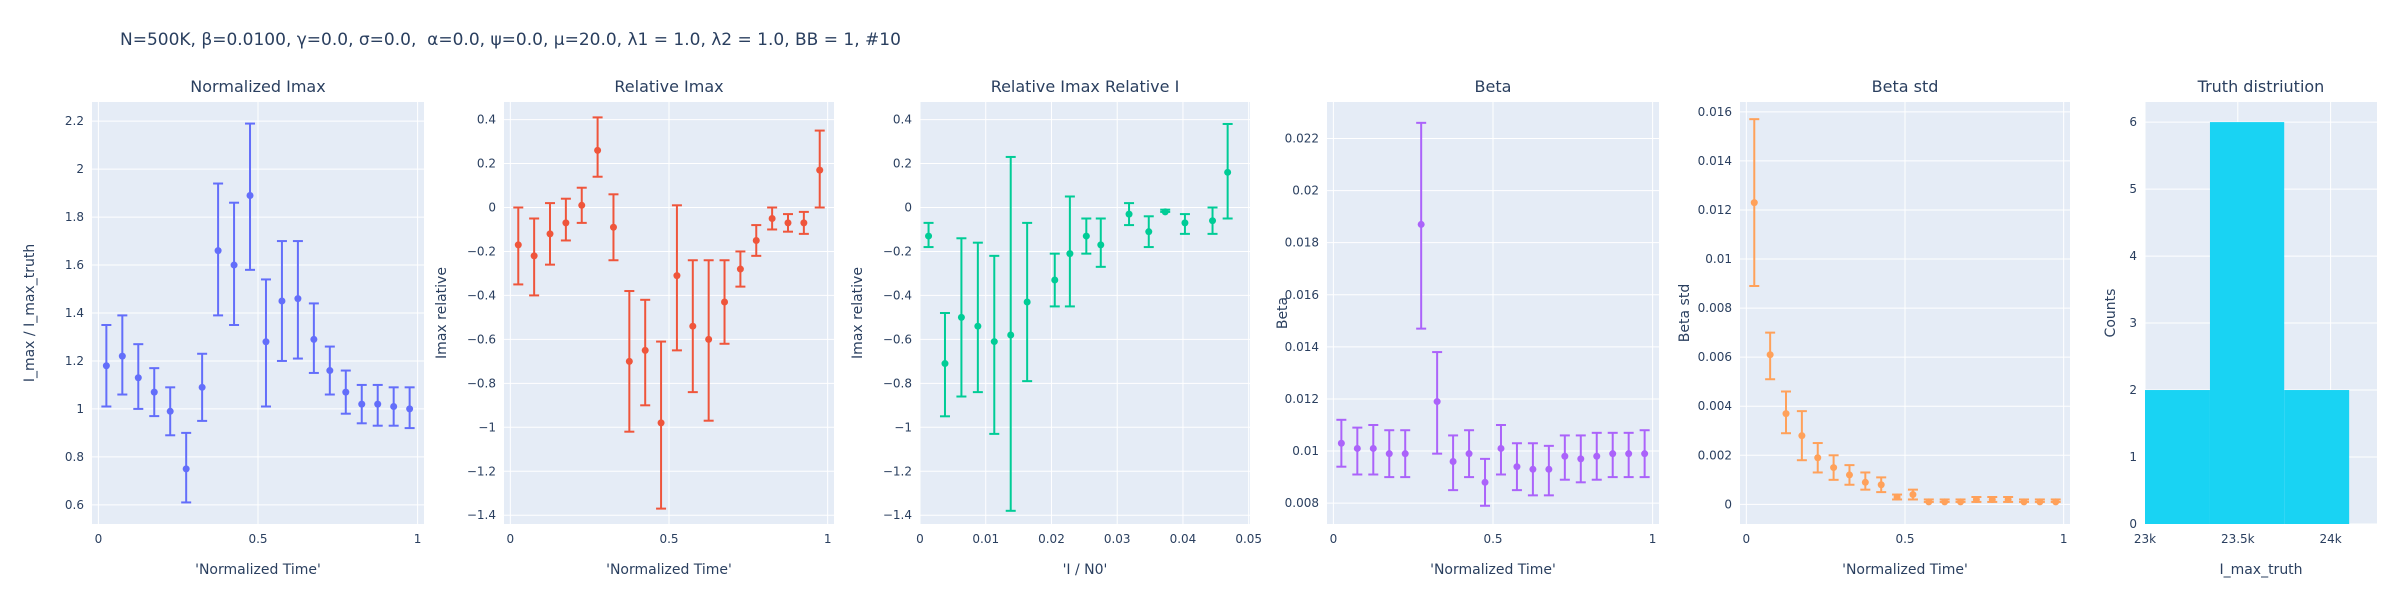 The width and height of the screenshot is (2400, 600). What do you see at coordinates (74, 361) in the screenshot?
I see `y-tick-label: 1.2` at bounding box center [74, 361].